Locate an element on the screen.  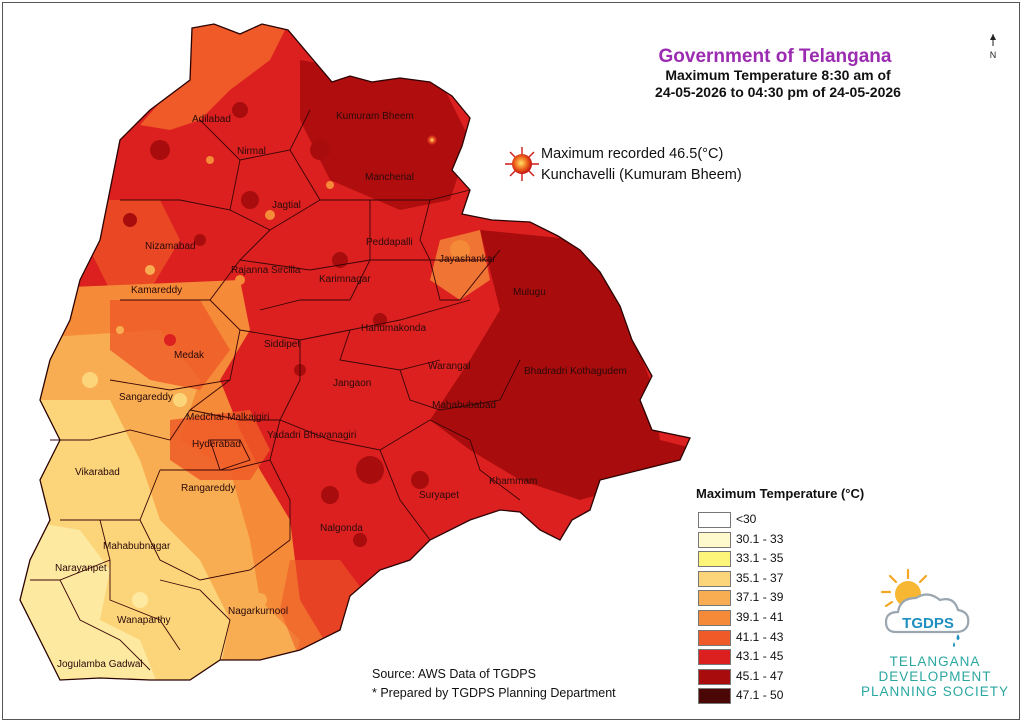
district-label: Nirmal is located at coordinates (251, 151).